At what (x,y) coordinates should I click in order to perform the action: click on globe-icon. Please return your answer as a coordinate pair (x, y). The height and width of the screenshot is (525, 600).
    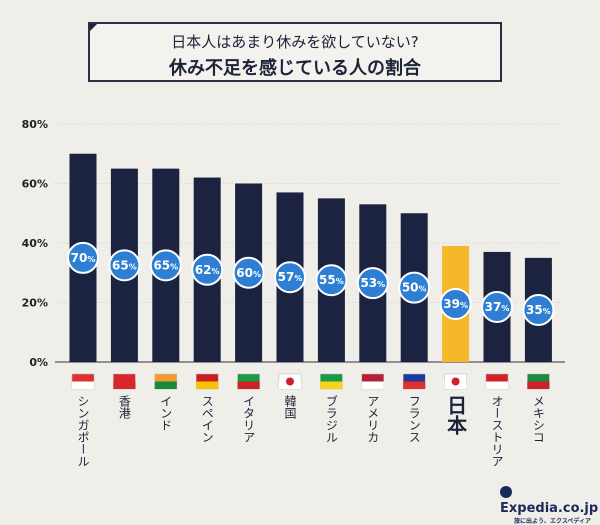
    Looking at the image, I should click on (506, 492).